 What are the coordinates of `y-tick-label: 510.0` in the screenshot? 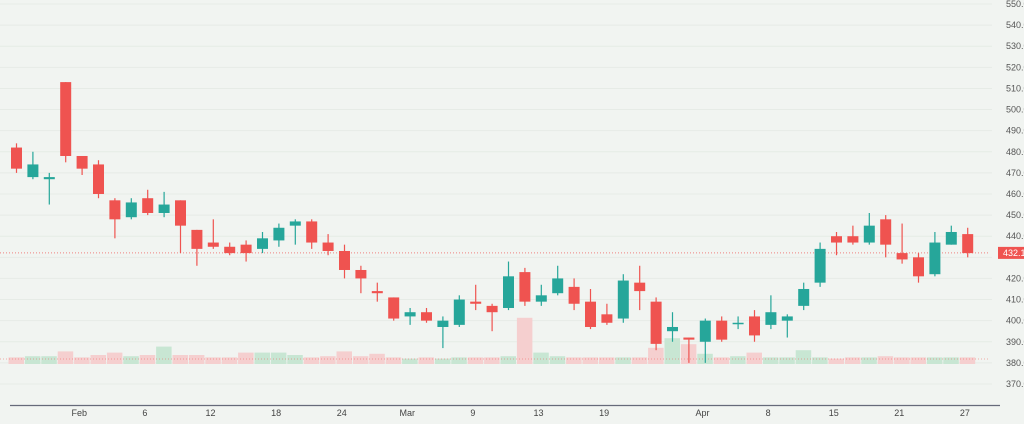 It's located at (1015, 88).